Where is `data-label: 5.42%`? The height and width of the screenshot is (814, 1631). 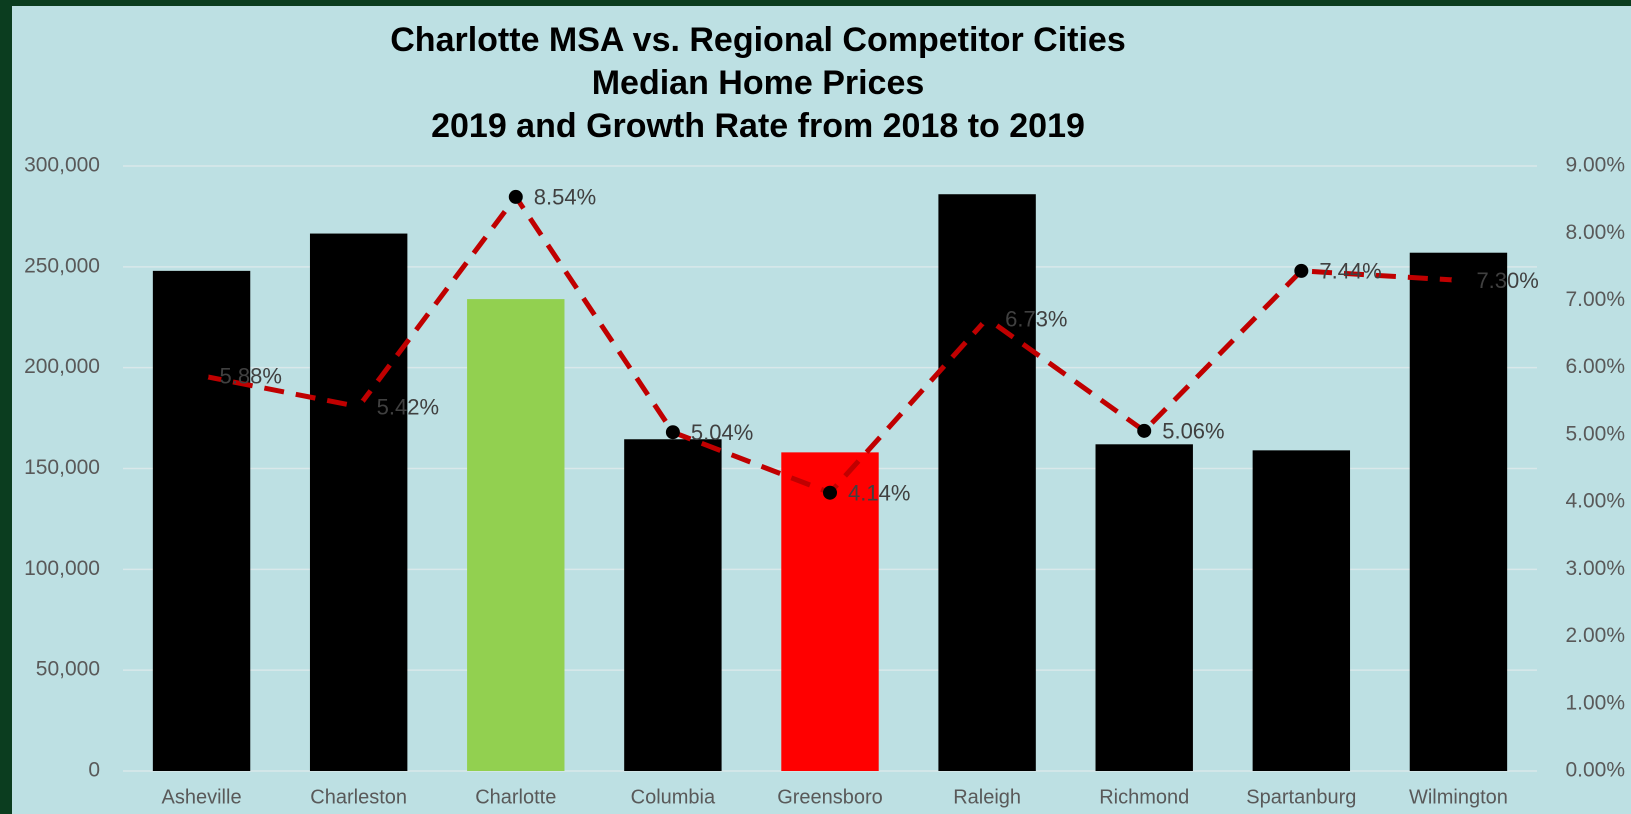
data-label: 5.42% is located at coordinates (408, 406).